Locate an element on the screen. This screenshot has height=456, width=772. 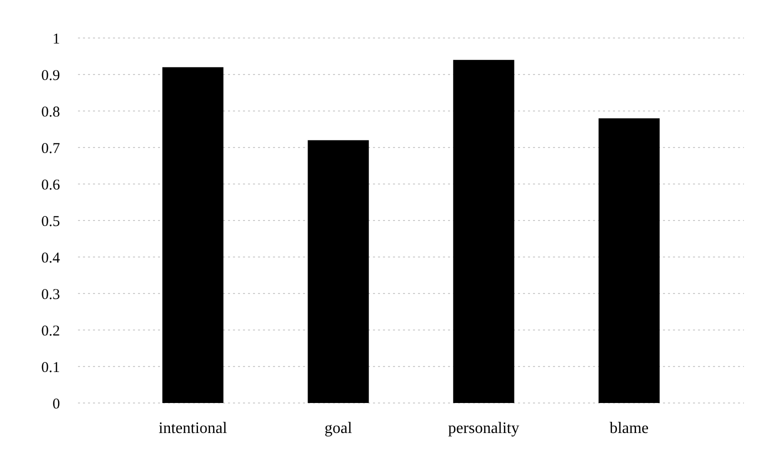
y-tick-label: 0.7 is located at coordinates (50, 148).